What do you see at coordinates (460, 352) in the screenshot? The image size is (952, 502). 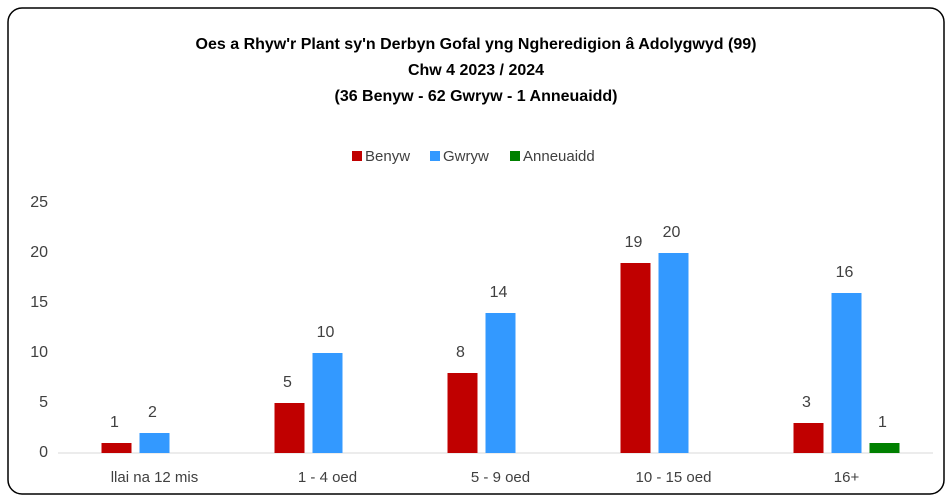 I see `data-label: 8` at bounding box center [460, 352].